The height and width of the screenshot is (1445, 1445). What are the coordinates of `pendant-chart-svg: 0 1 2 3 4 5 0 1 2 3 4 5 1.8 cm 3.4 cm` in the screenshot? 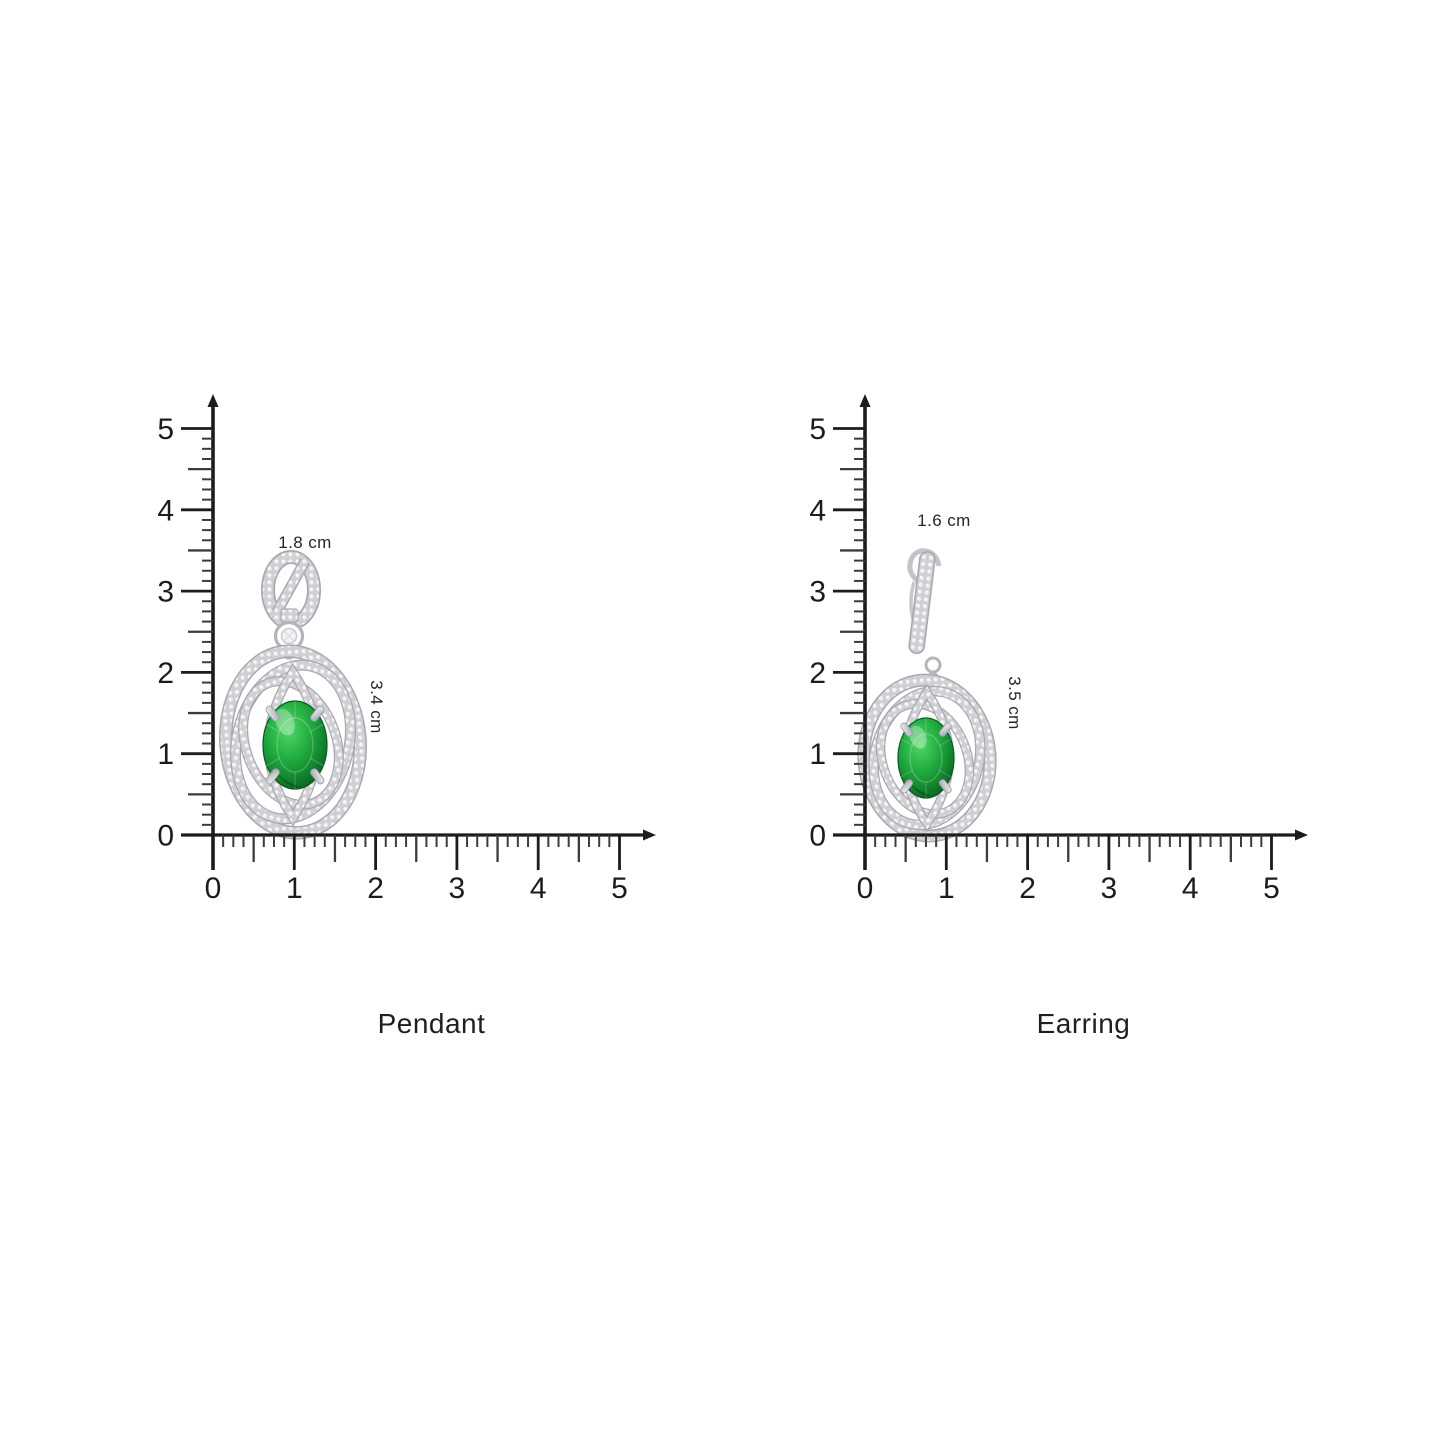 It's located at (406, 649).